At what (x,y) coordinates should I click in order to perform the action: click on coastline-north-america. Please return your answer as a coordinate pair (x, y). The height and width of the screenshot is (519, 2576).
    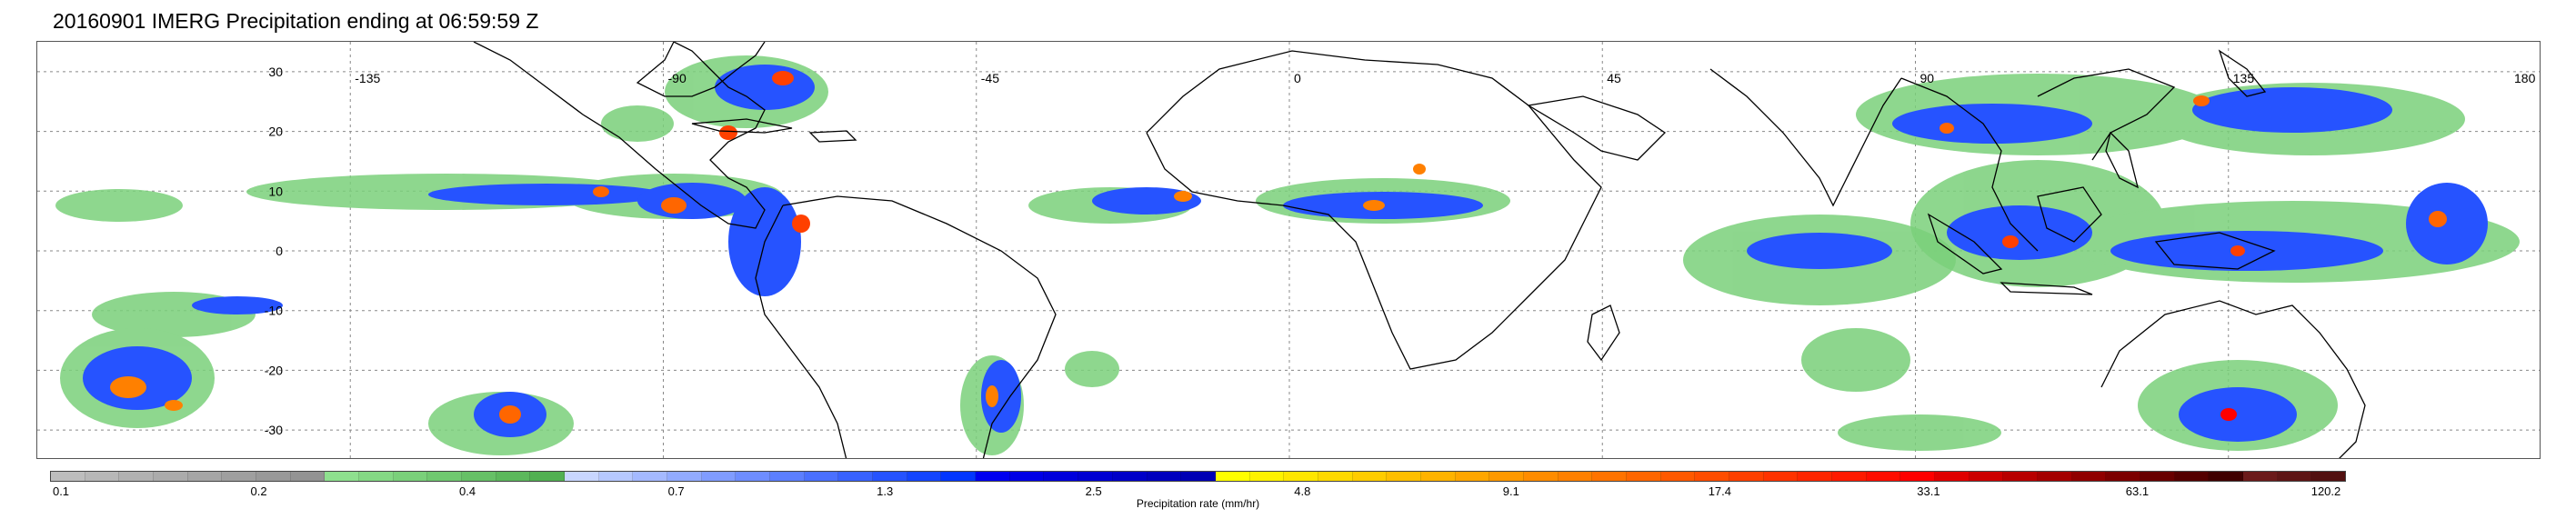
    Looking at the image, I should click on (619, 135).